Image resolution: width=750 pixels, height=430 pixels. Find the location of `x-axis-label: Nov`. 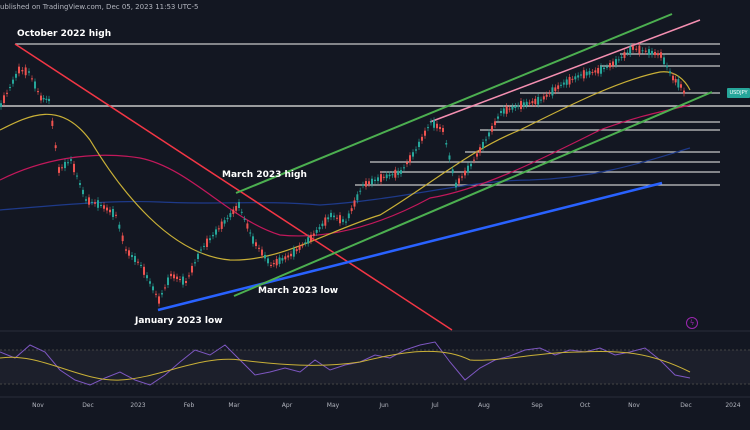

x-axis-label: Nov is located at coordinates (38, 405).